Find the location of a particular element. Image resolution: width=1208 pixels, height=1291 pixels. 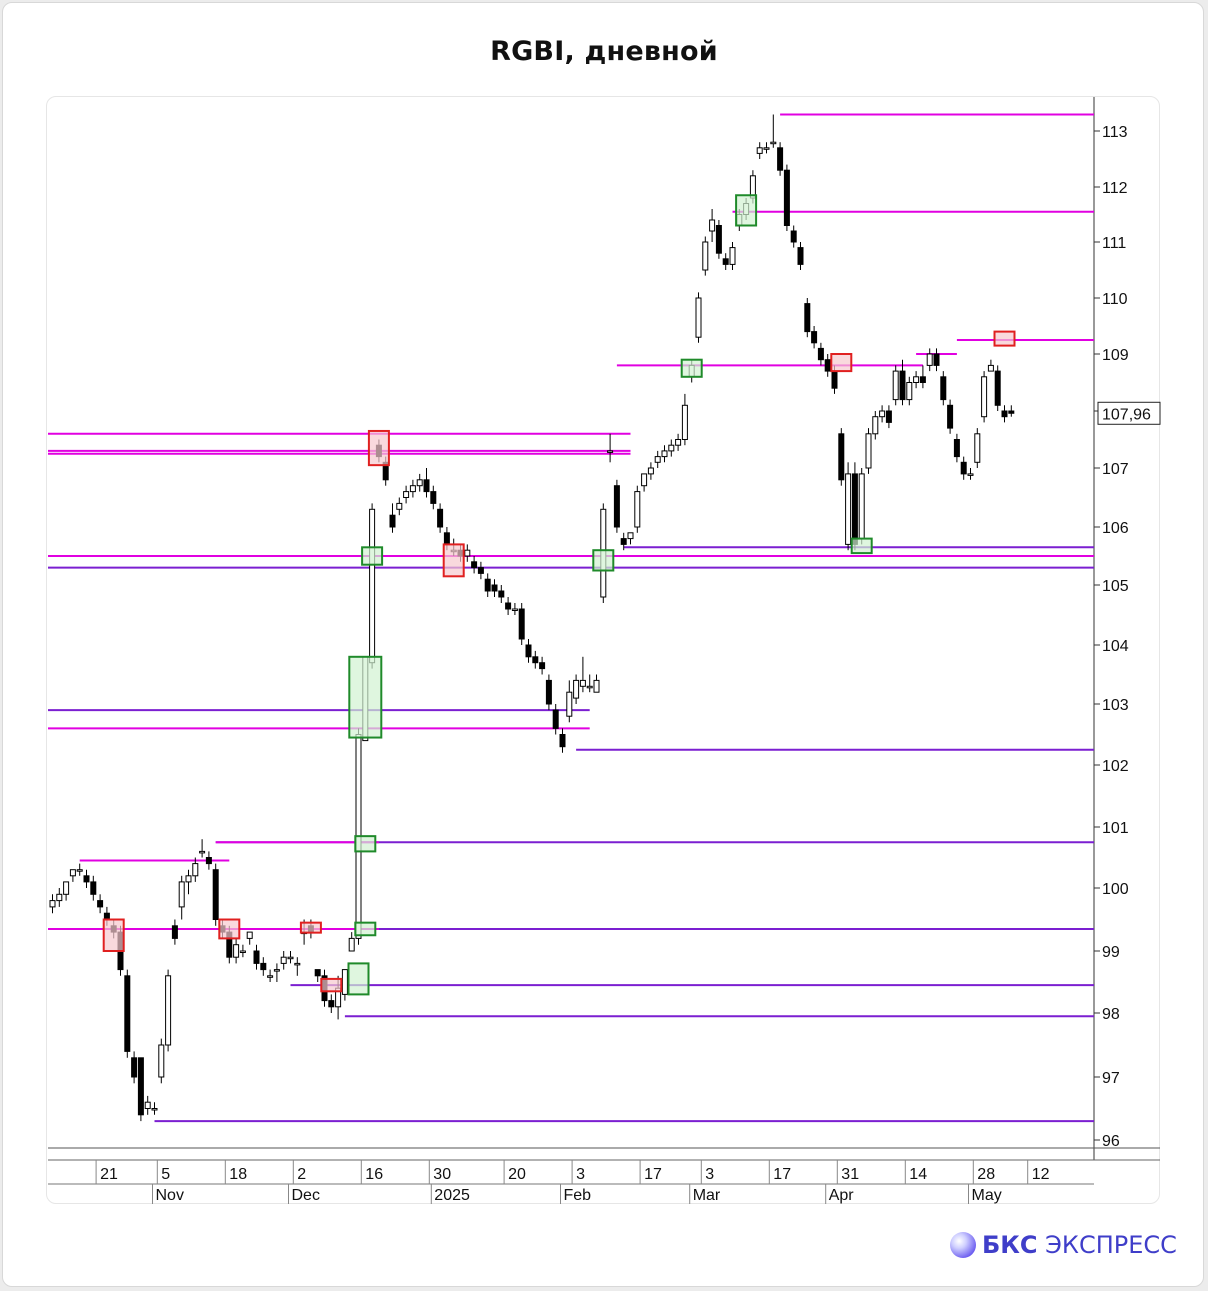

x-day-label: 20 is located at coordinates (517, 1174).